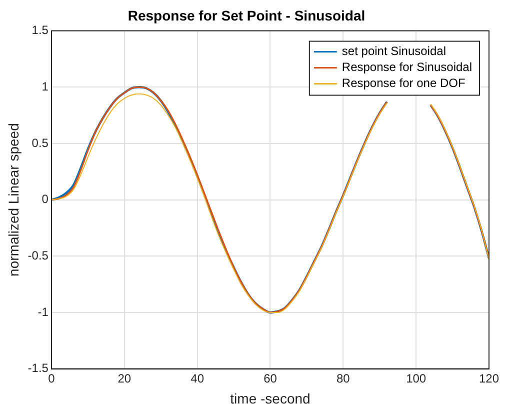 The height and width of the screenshot is (410, 505). I want to click on y-axis-title: normalized Linear speed, so click(13, 199).